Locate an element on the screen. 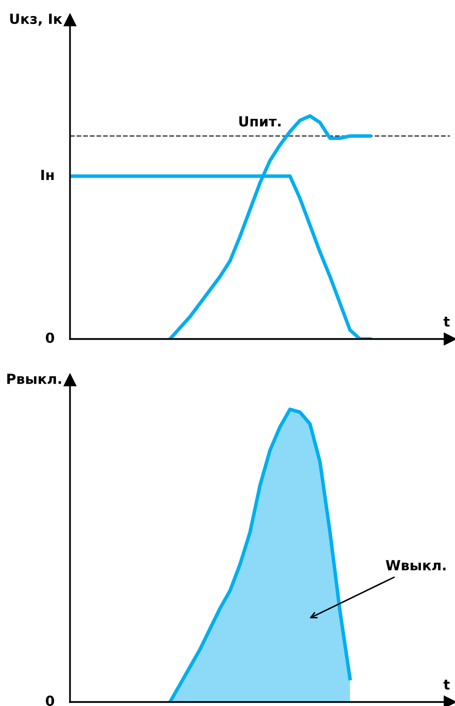 The image size is (455, 706). y-axis-title: Uкз, Iк is located at coordinates (36, 20).